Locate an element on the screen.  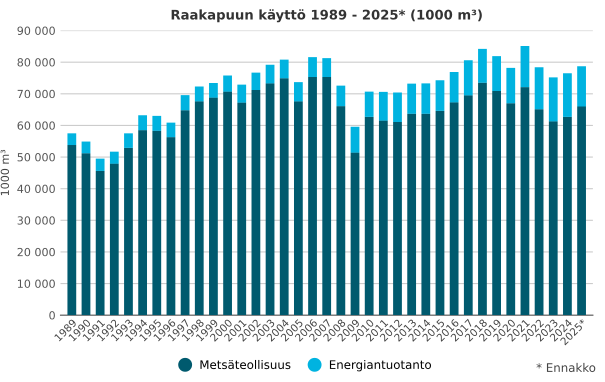
y-tick-label: 20 000 is located at coordinates (36, 252).